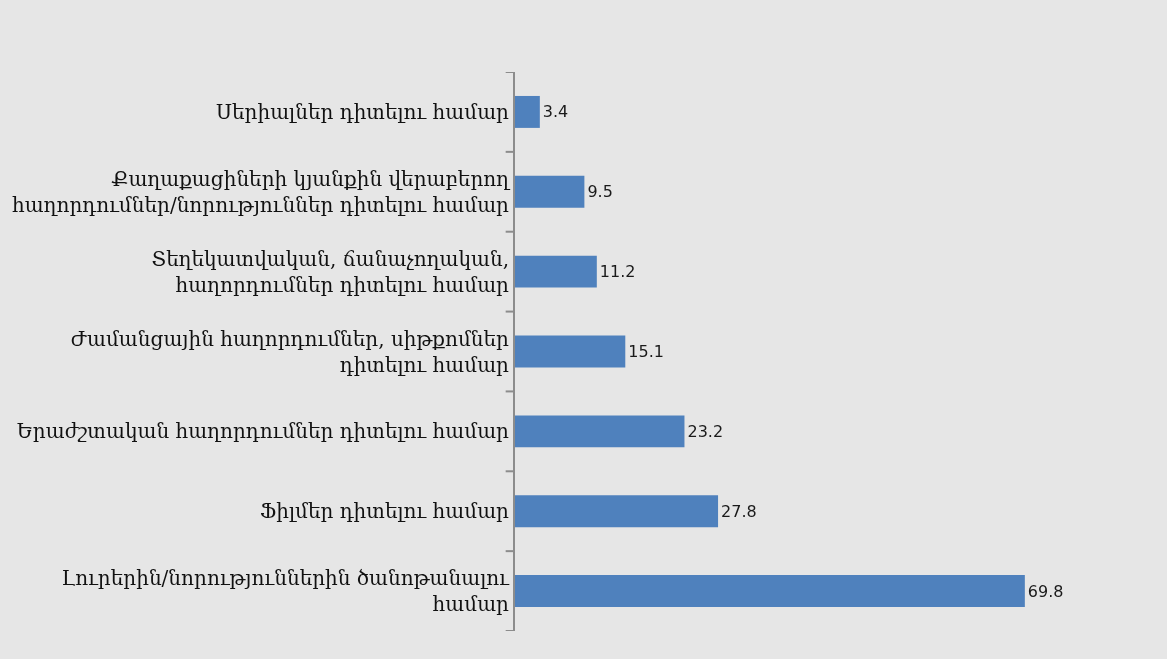 The image size is (1167, 659). I want to click on y-tick-label: Ֆիլմեր դիտելու համար, so click(384, 511).